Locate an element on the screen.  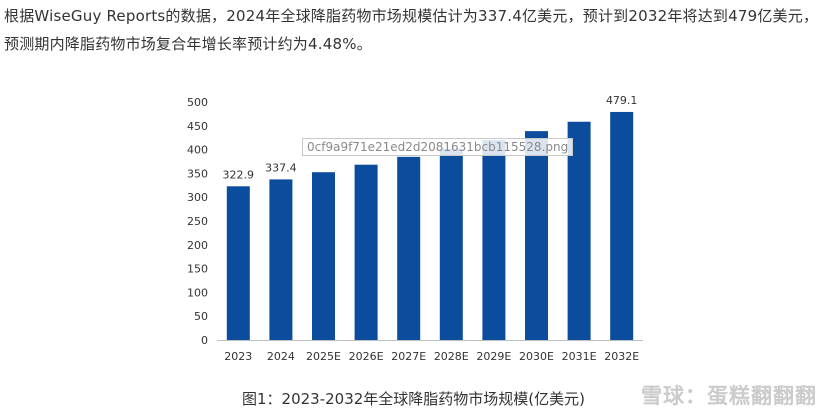
figure-caption: 图1：2023-2032年全球降脂药物市场规模(亿美元) is located at coordinates (413, 399).